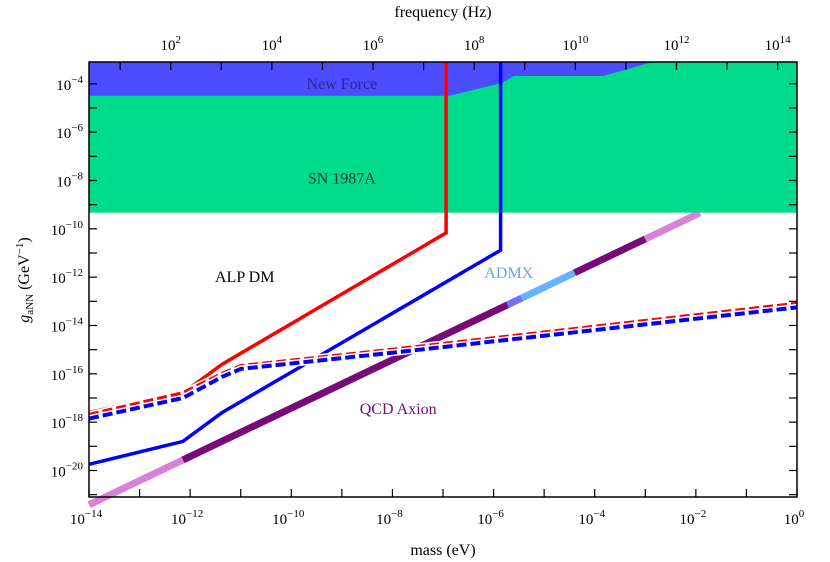  Describe the element at coordinates (272, 44) in the screenshot. I see `top-tick-label: 10⁴` at that location.